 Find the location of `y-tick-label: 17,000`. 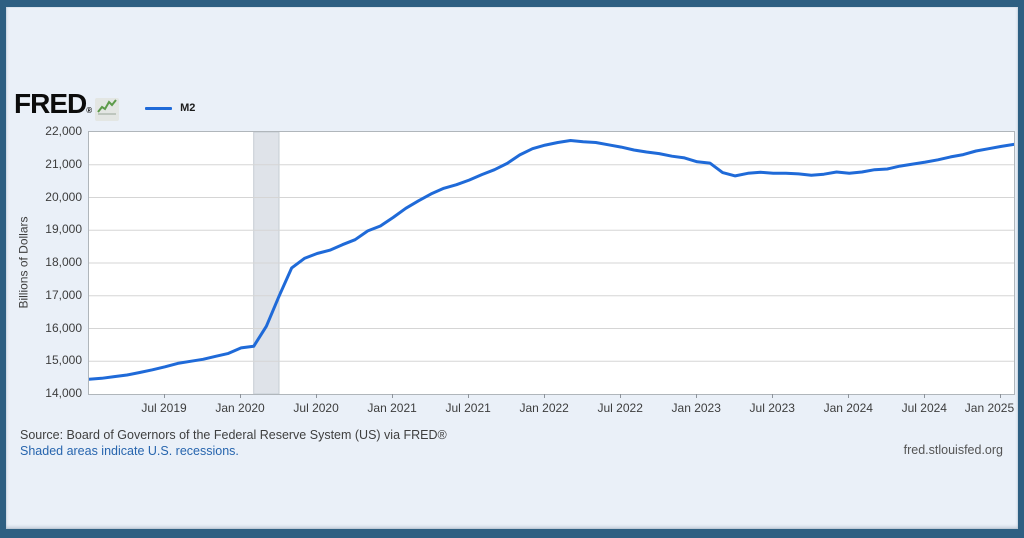

y-tick-label: 17,000 is located at coordinates (63, 294).